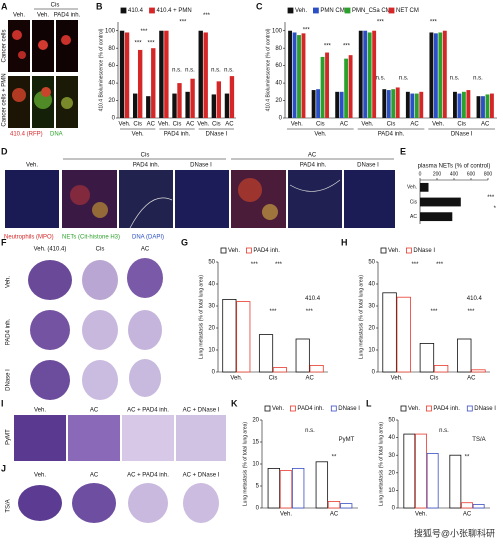  I want to click on panel-letter: D, so click(4, 151).